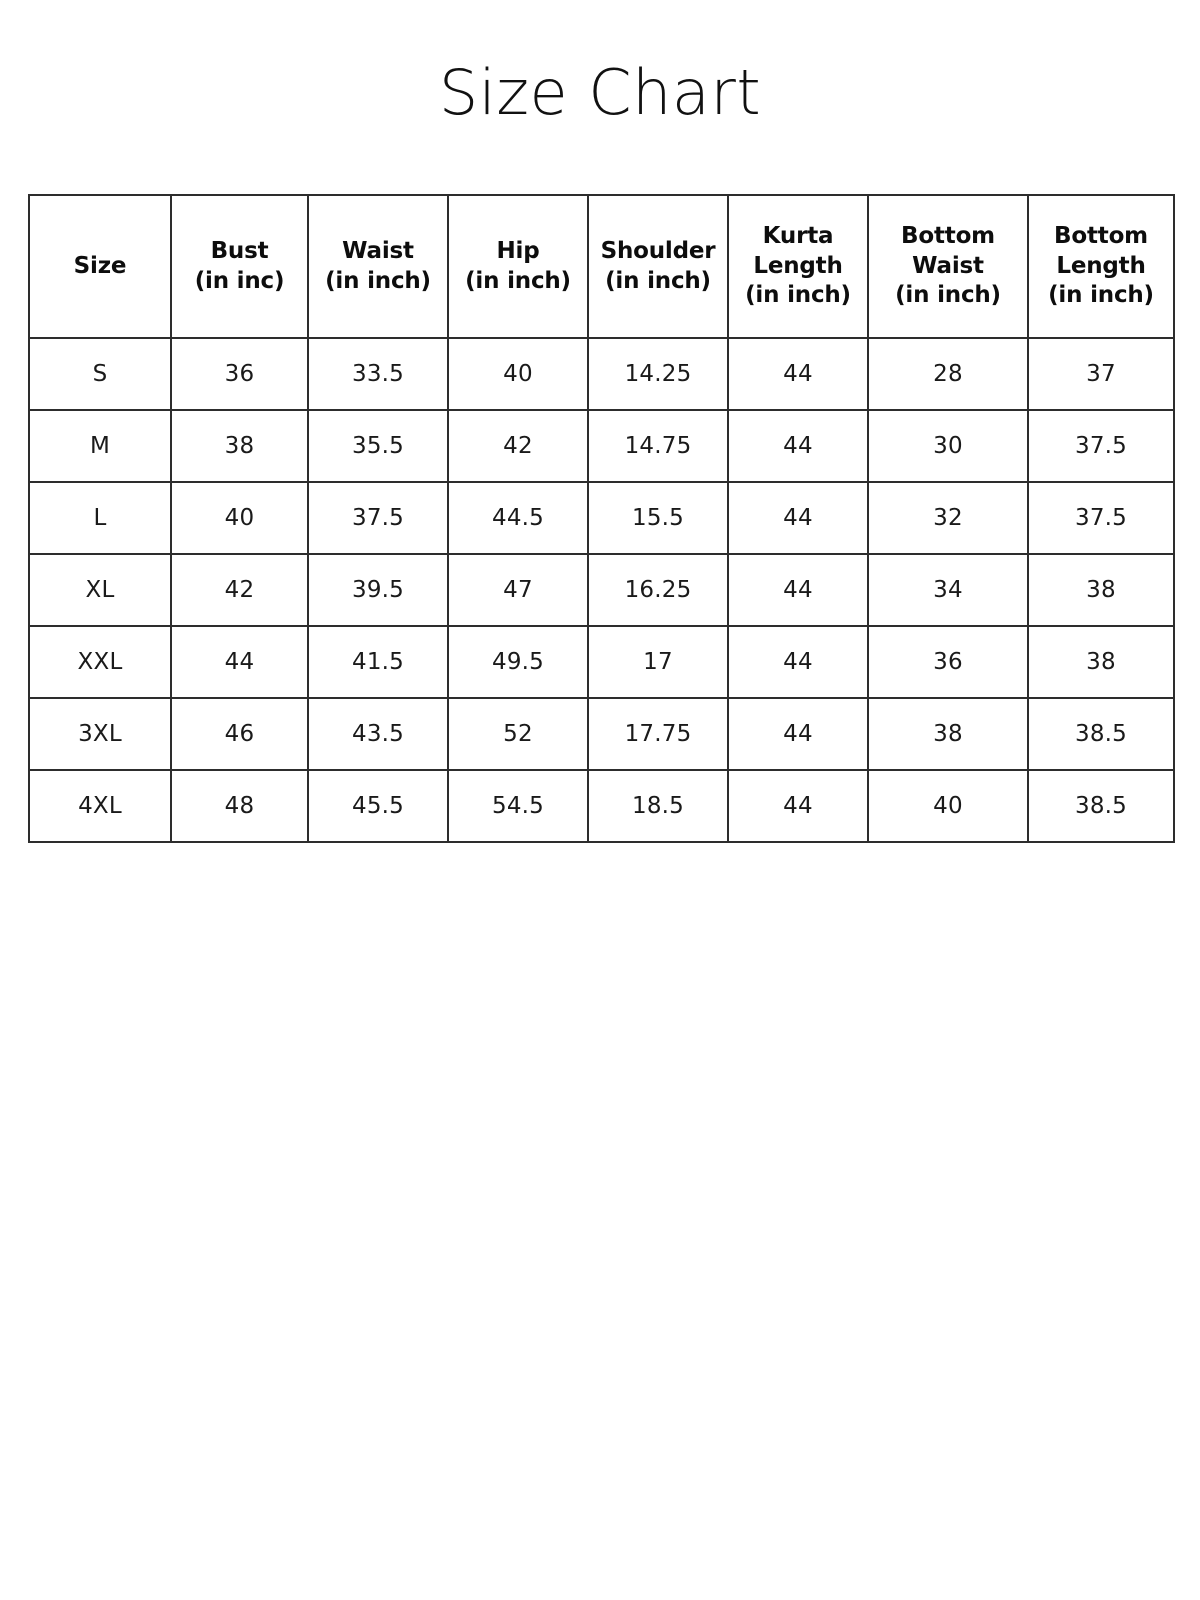 Image resolution: width=1200 pixels, height=1600 pixels. I want to click on cell-waist: 43.5, so click(378, 734).